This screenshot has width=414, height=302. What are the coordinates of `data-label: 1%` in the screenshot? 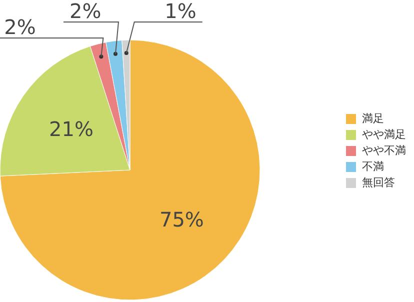 It's located at (180, 11).